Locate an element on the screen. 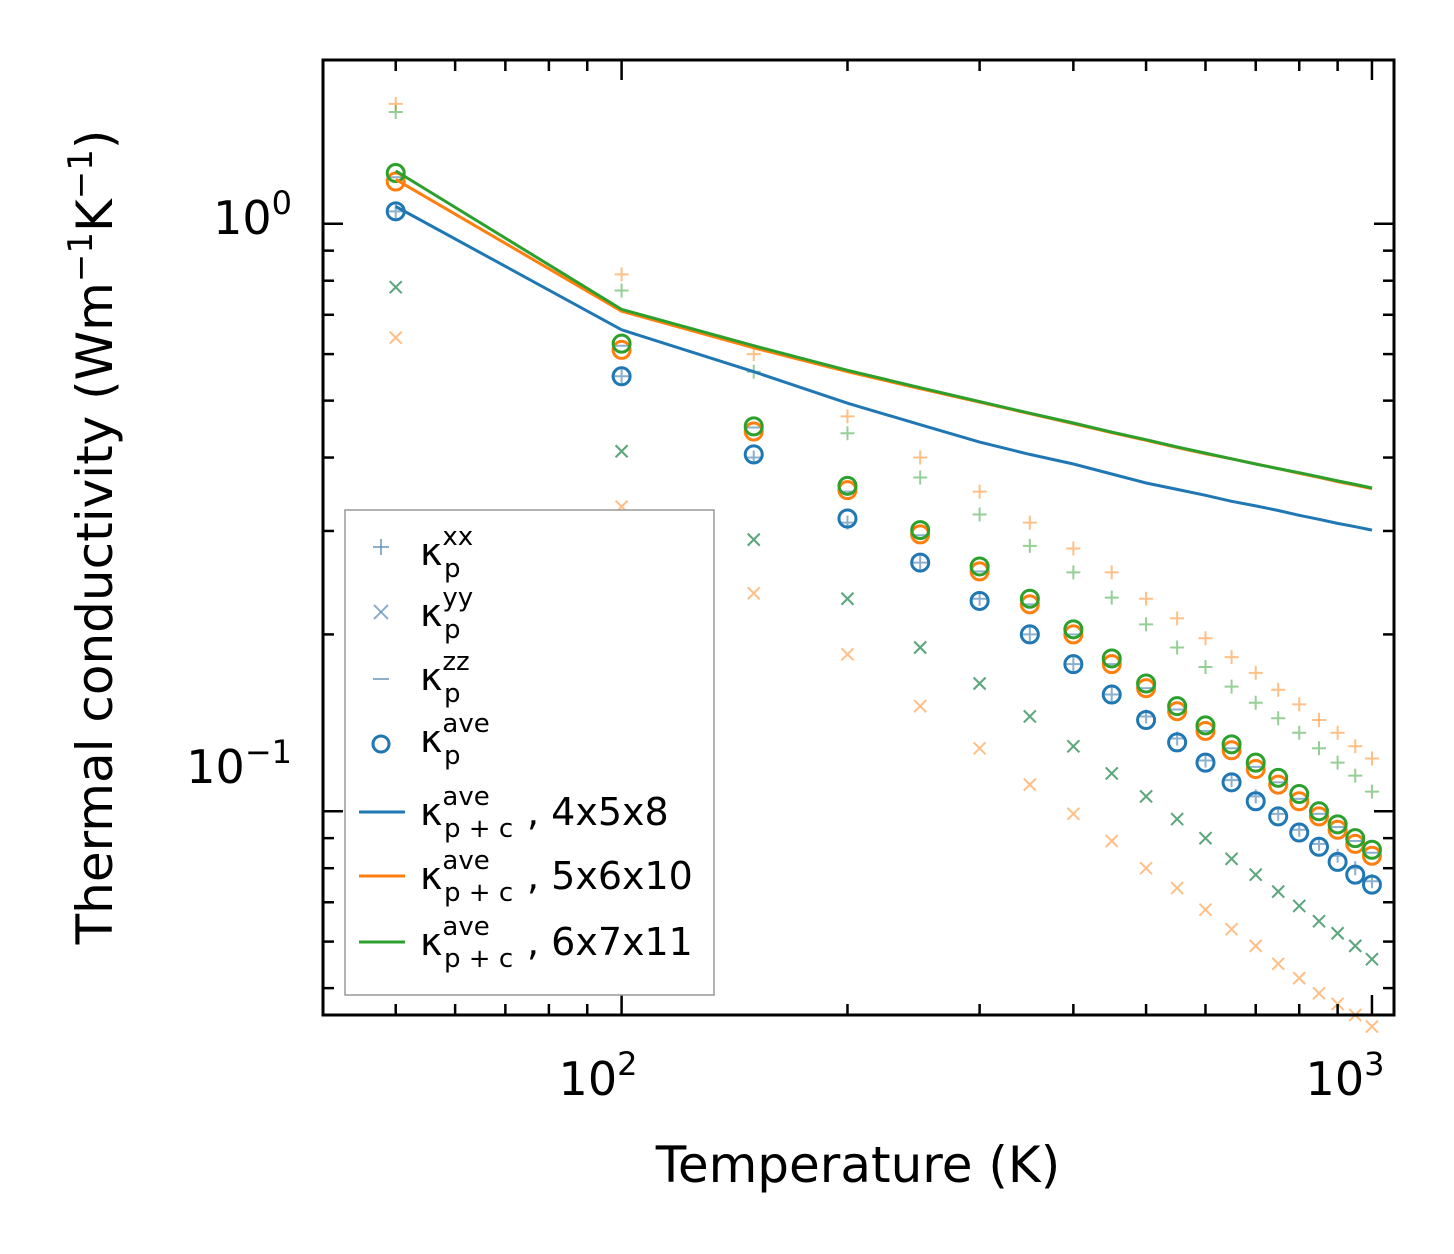  legend-entry-kpc-4x5x8: κave p + c, 4x5x8 is located at coordinates (514, 813).